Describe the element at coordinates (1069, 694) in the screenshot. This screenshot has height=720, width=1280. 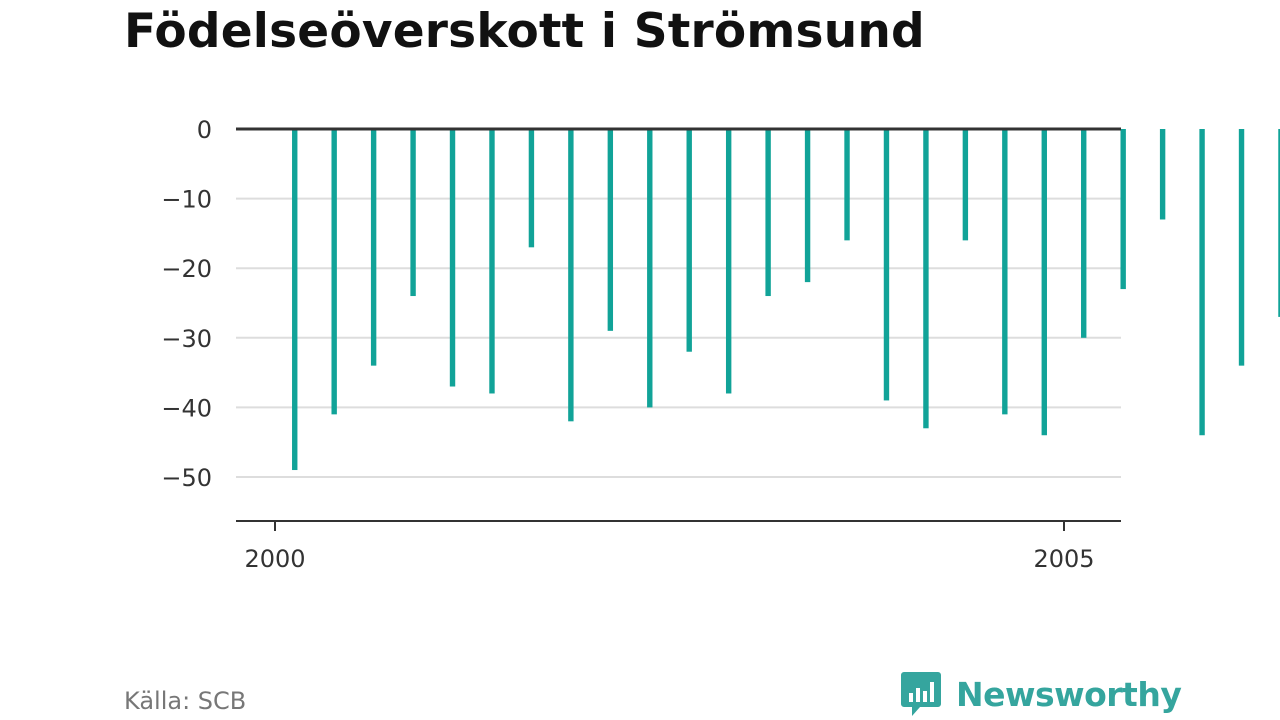
I see `brand-name: Newsworthy` at that location.